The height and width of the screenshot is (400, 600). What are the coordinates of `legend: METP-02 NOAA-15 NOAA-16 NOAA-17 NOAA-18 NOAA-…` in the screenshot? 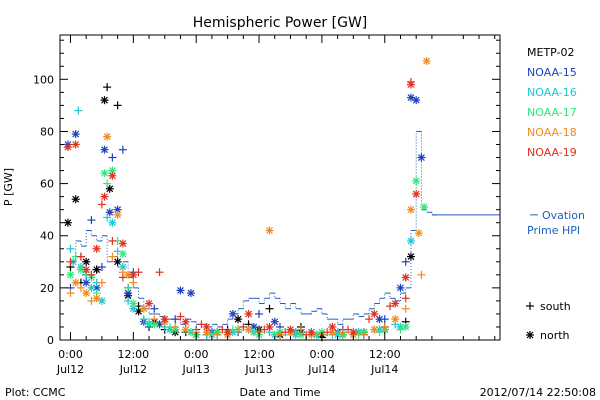 It's located at (555, 194).